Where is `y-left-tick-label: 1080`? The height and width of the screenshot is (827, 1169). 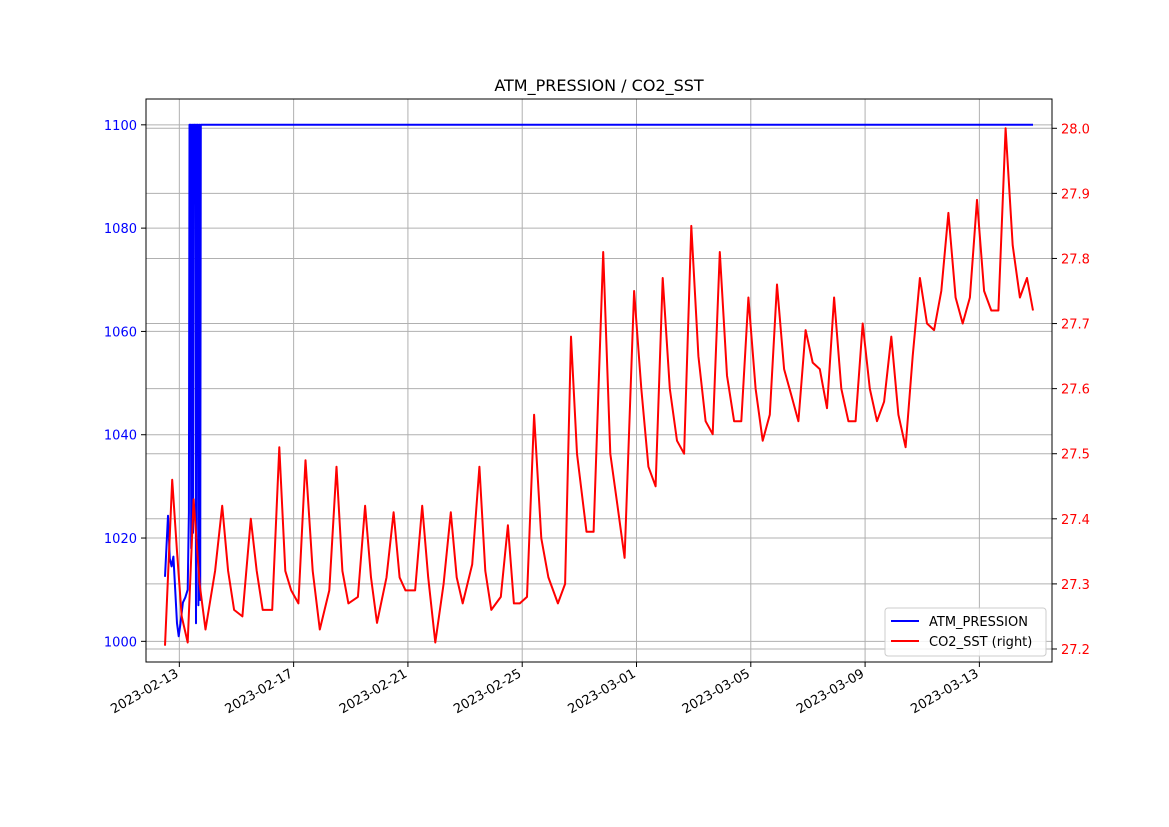 y-left-tick-label: 1080 is located at coordinates (120, 229).